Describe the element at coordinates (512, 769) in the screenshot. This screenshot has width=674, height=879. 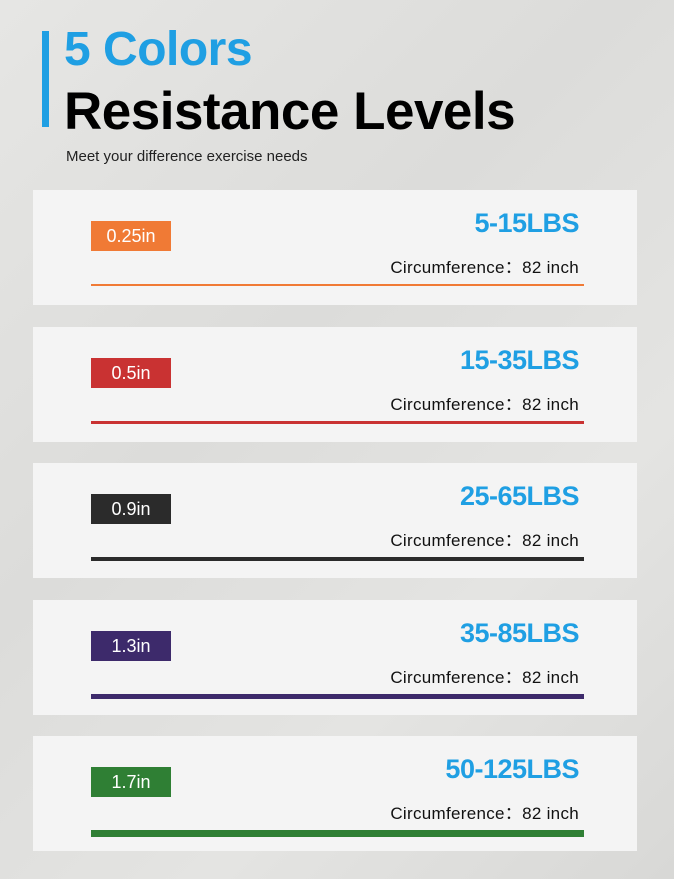
I see `resistance-range: 50-125LBS` at that location.